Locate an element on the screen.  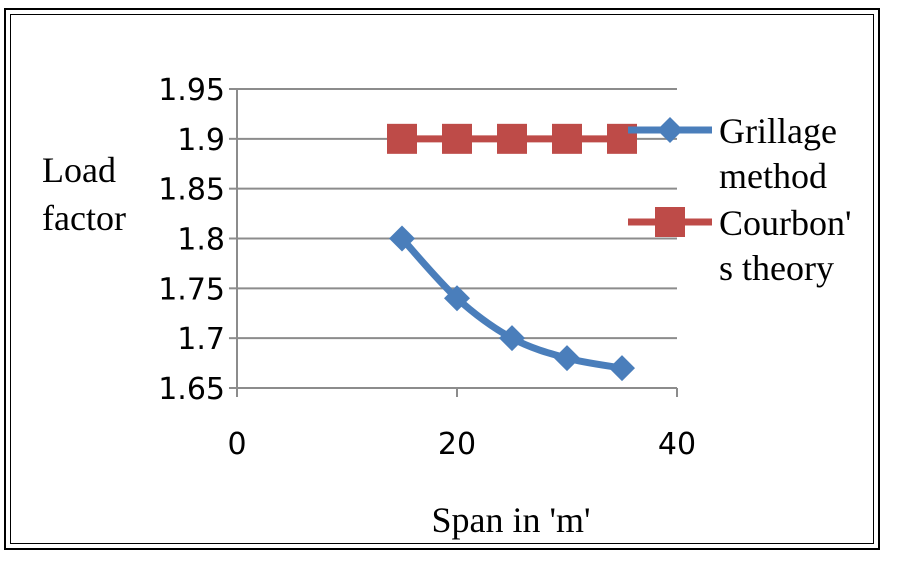
legend-entry: Grillage method is located at coordinates (732, 153).